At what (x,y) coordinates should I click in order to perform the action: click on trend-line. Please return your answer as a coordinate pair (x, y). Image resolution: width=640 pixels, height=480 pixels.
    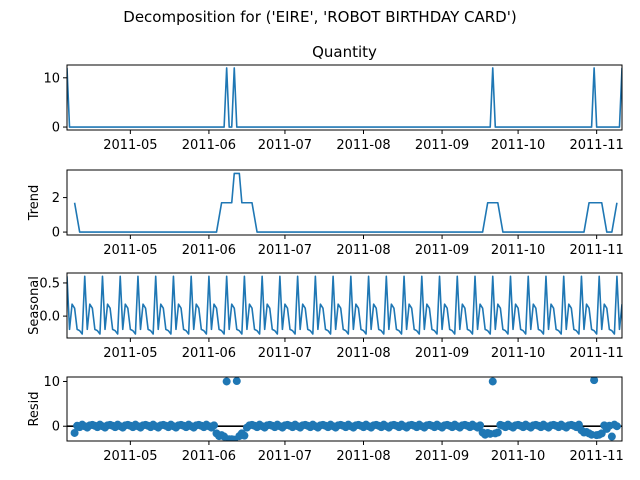
    Looking at the image, I should click on (345, 202).